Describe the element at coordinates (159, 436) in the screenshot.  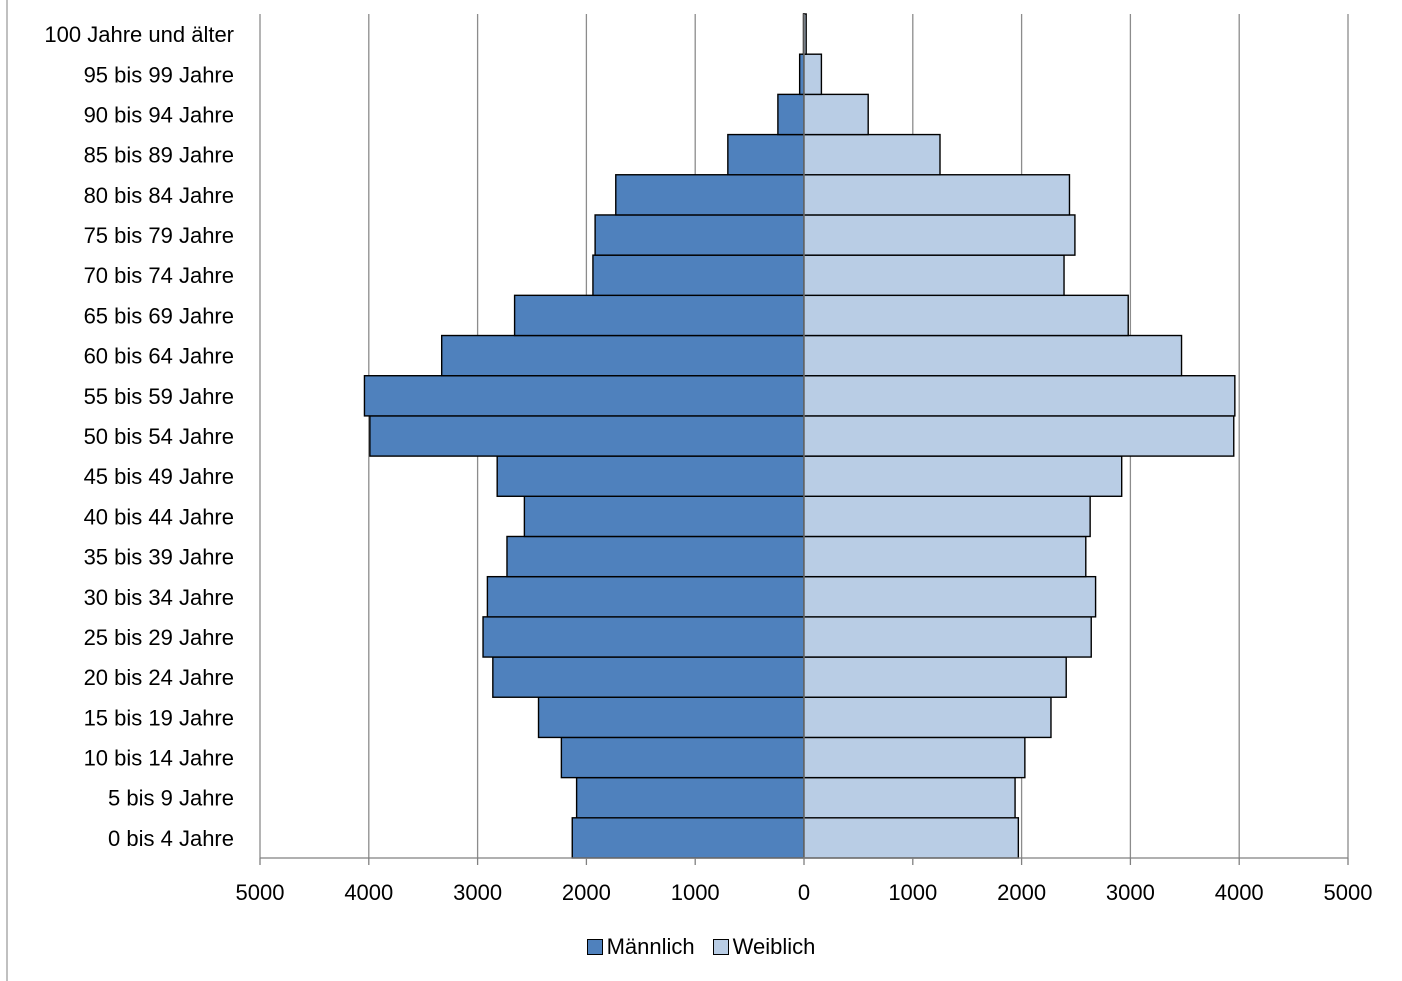
I see `category-label: 50 bis 54 Jahre` at that location.